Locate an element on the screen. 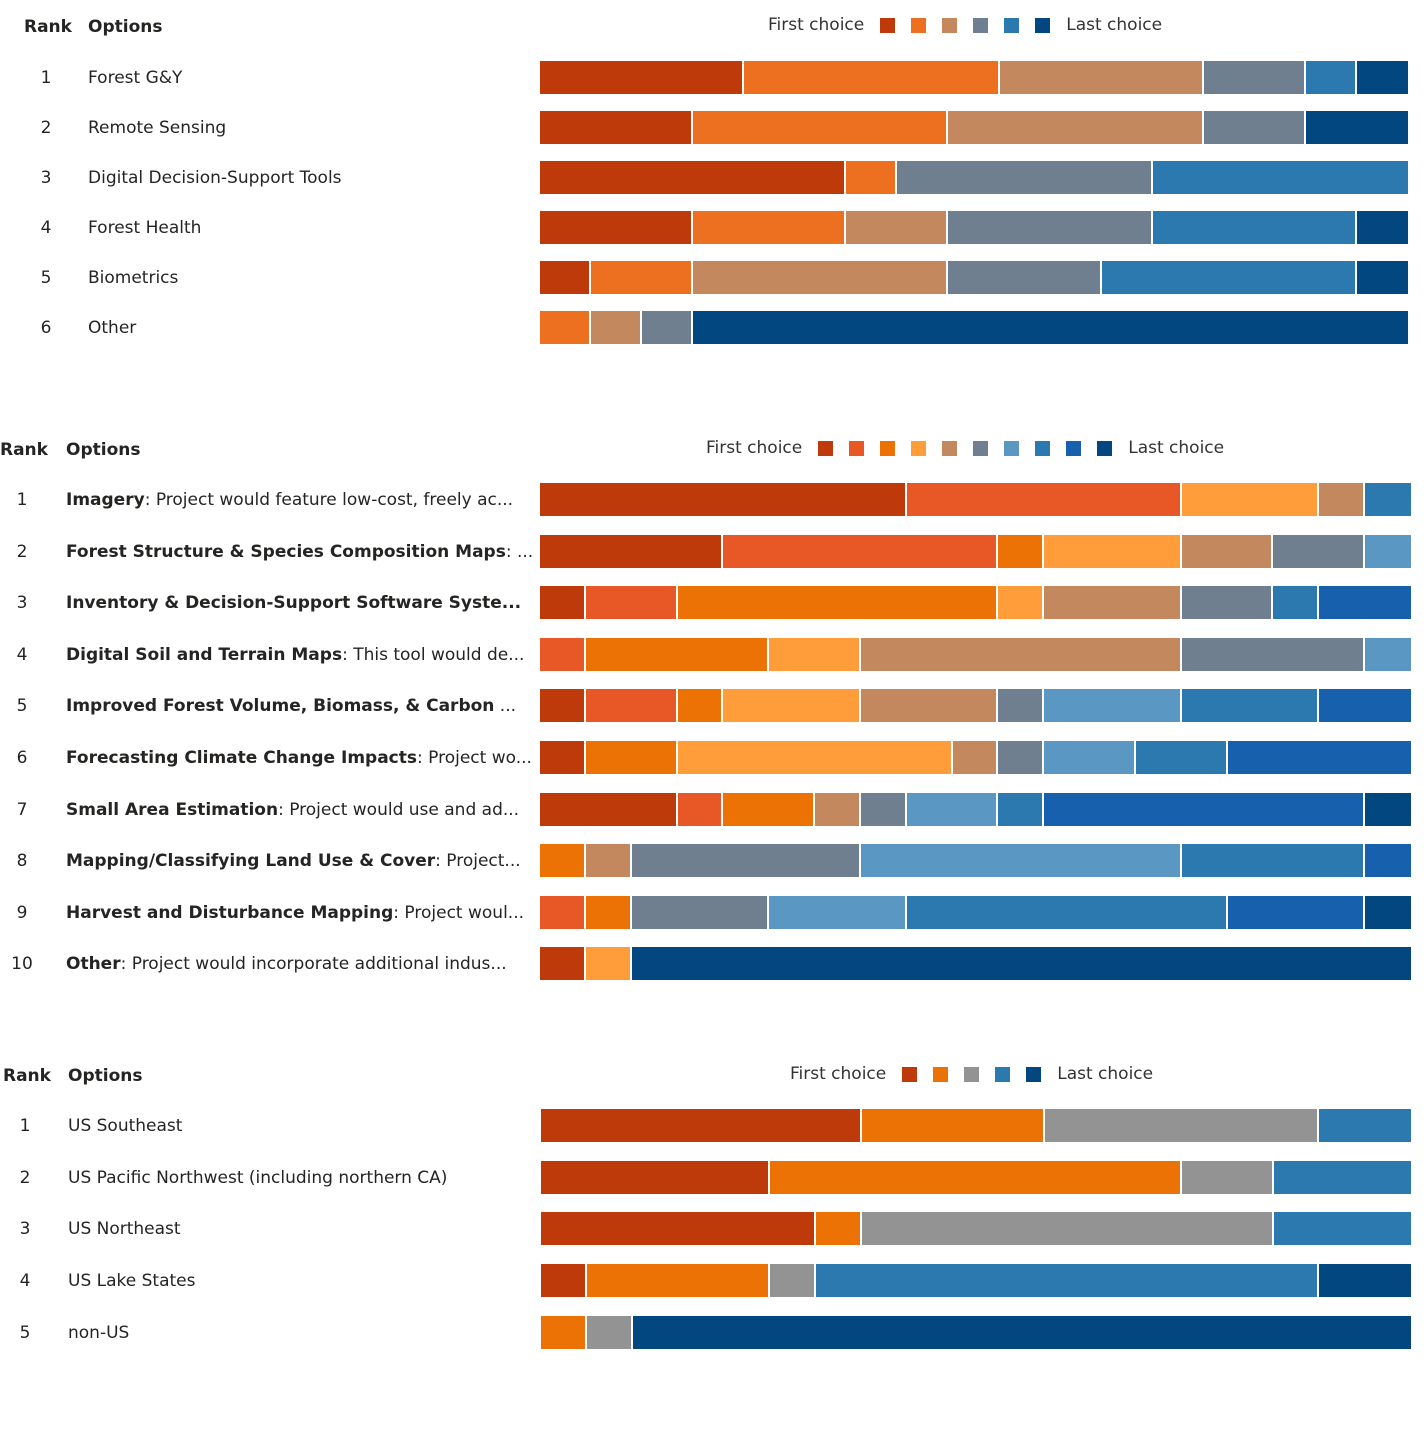  table-row: 2 Remote Sensing is located at coordinates (714, 128).